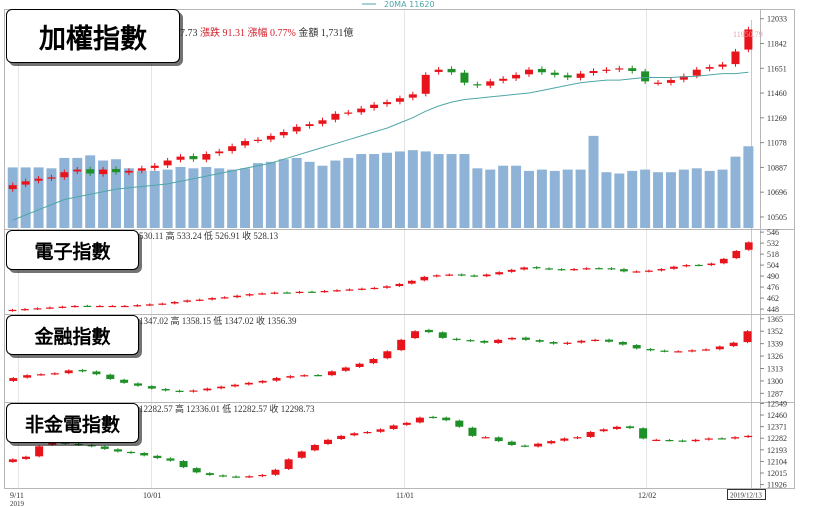 The height and width of the screenshot is (507, 820). What do you see at coordinates (409, 4) in the screenshot?
I see `legend-label: 20MA 11620` at bounding box center [409, 4].